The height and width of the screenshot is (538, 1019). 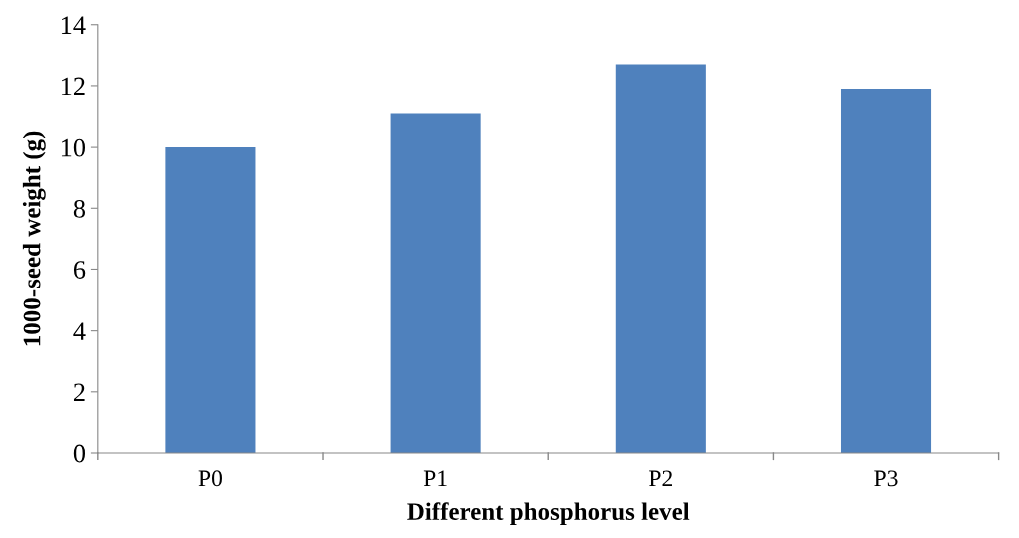 What do you see at coordinates (435, 478) in the screenshot?
I see `x-tick-label: P1` at bounding box center [435, 478].